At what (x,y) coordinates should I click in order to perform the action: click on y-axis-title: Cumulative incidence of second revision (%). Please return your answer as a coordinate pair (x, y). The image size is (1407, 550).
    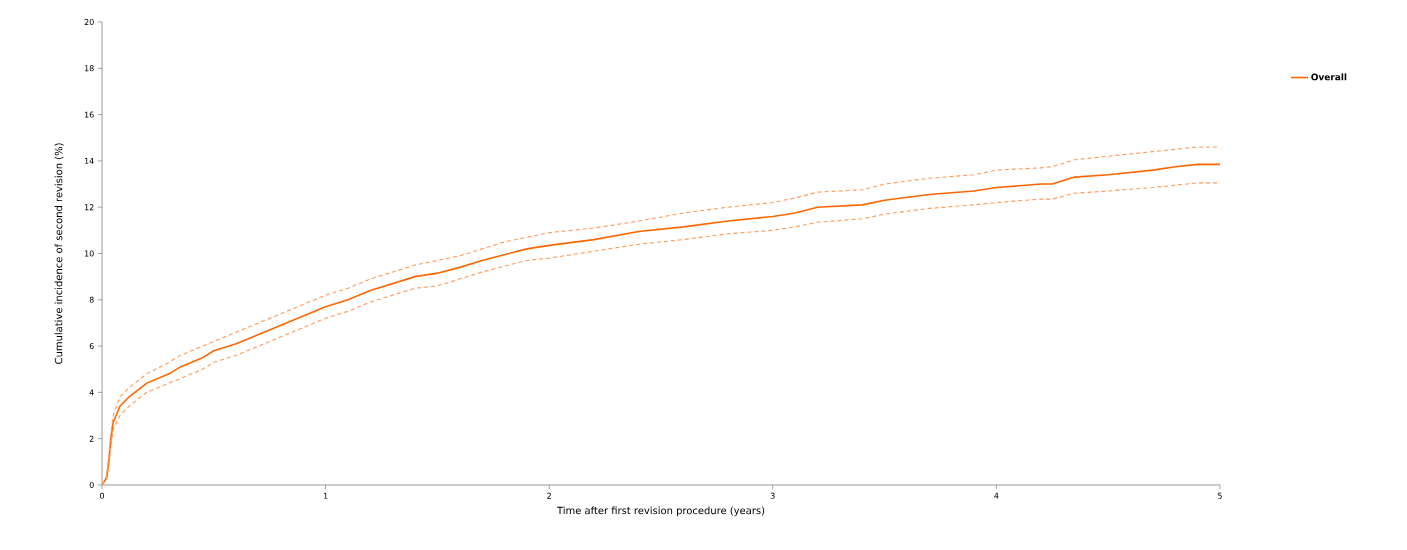
    Looking at the image, I should click on (59, 253).